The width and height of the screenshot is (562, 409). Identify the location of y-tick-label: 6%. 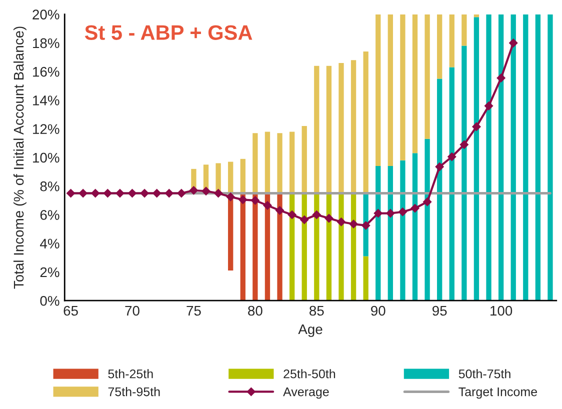
(50, 215).